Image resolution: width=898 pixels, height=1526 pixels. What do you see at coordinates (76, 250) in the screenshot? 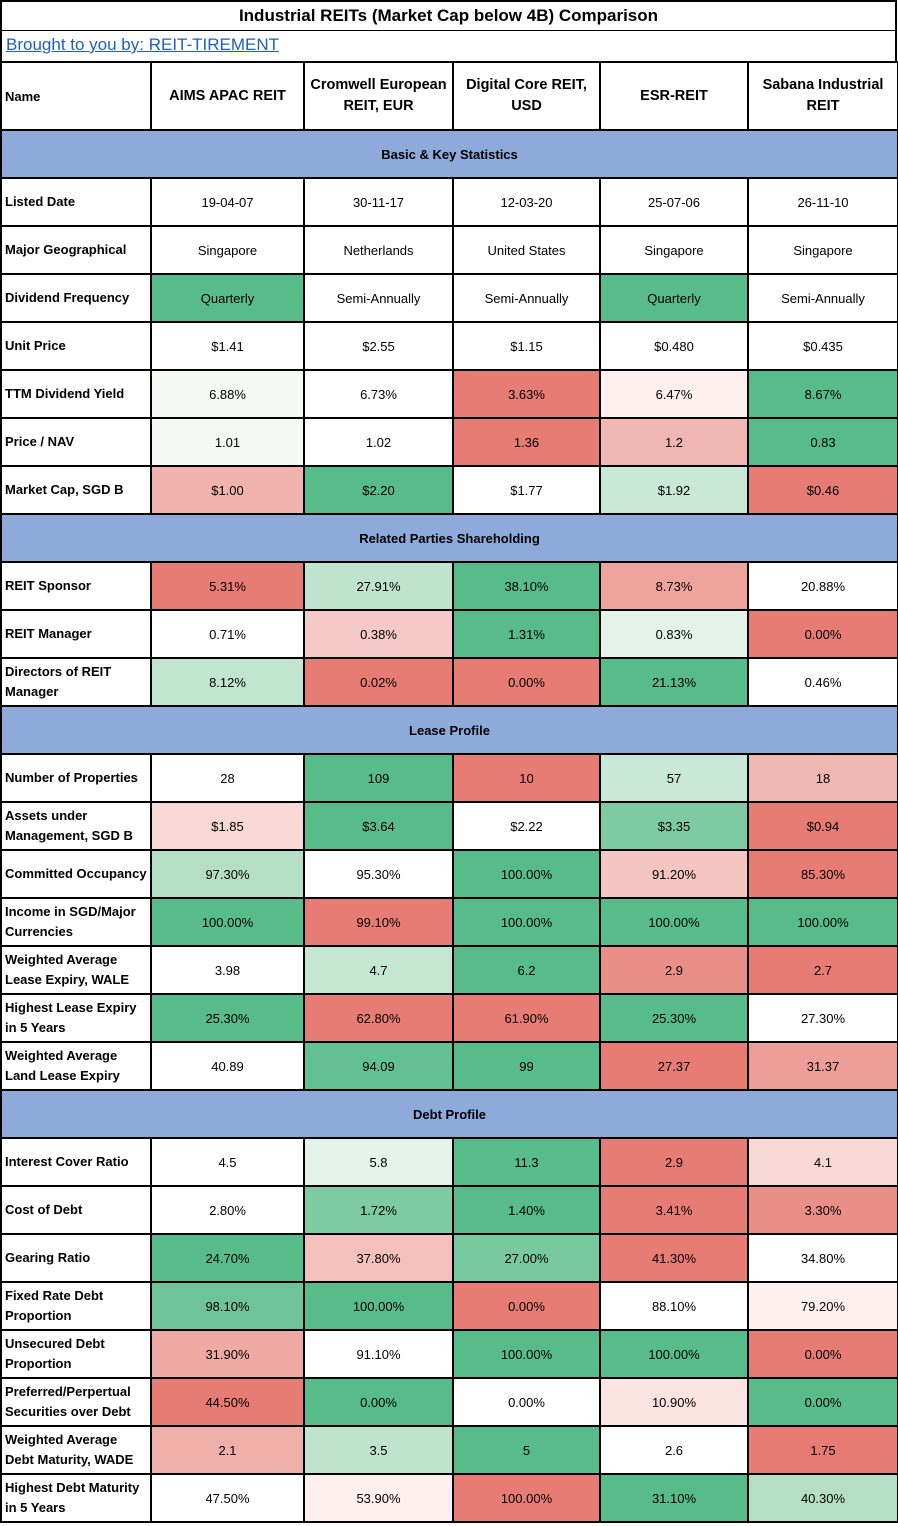
I see `row-label: Major Geographical` at bounding box center [76, 250].